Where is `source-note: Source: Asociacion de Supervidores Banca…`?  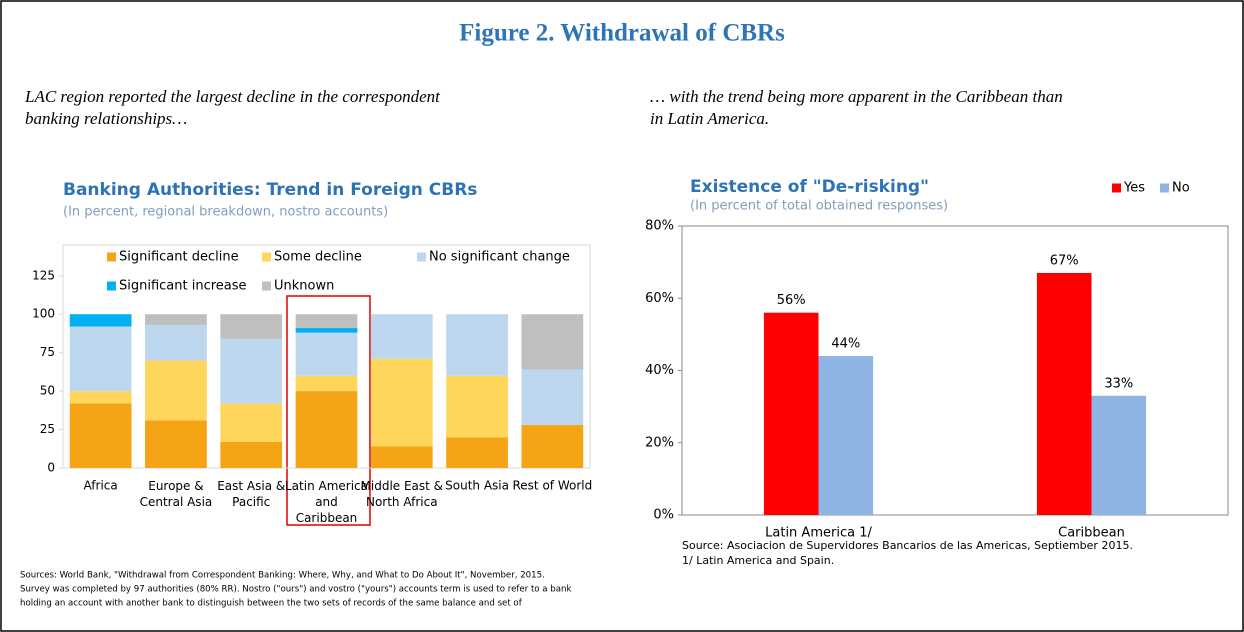 source-note: Source: Asociacion de Supervidores Banca… is located at coordinates (907, 545).